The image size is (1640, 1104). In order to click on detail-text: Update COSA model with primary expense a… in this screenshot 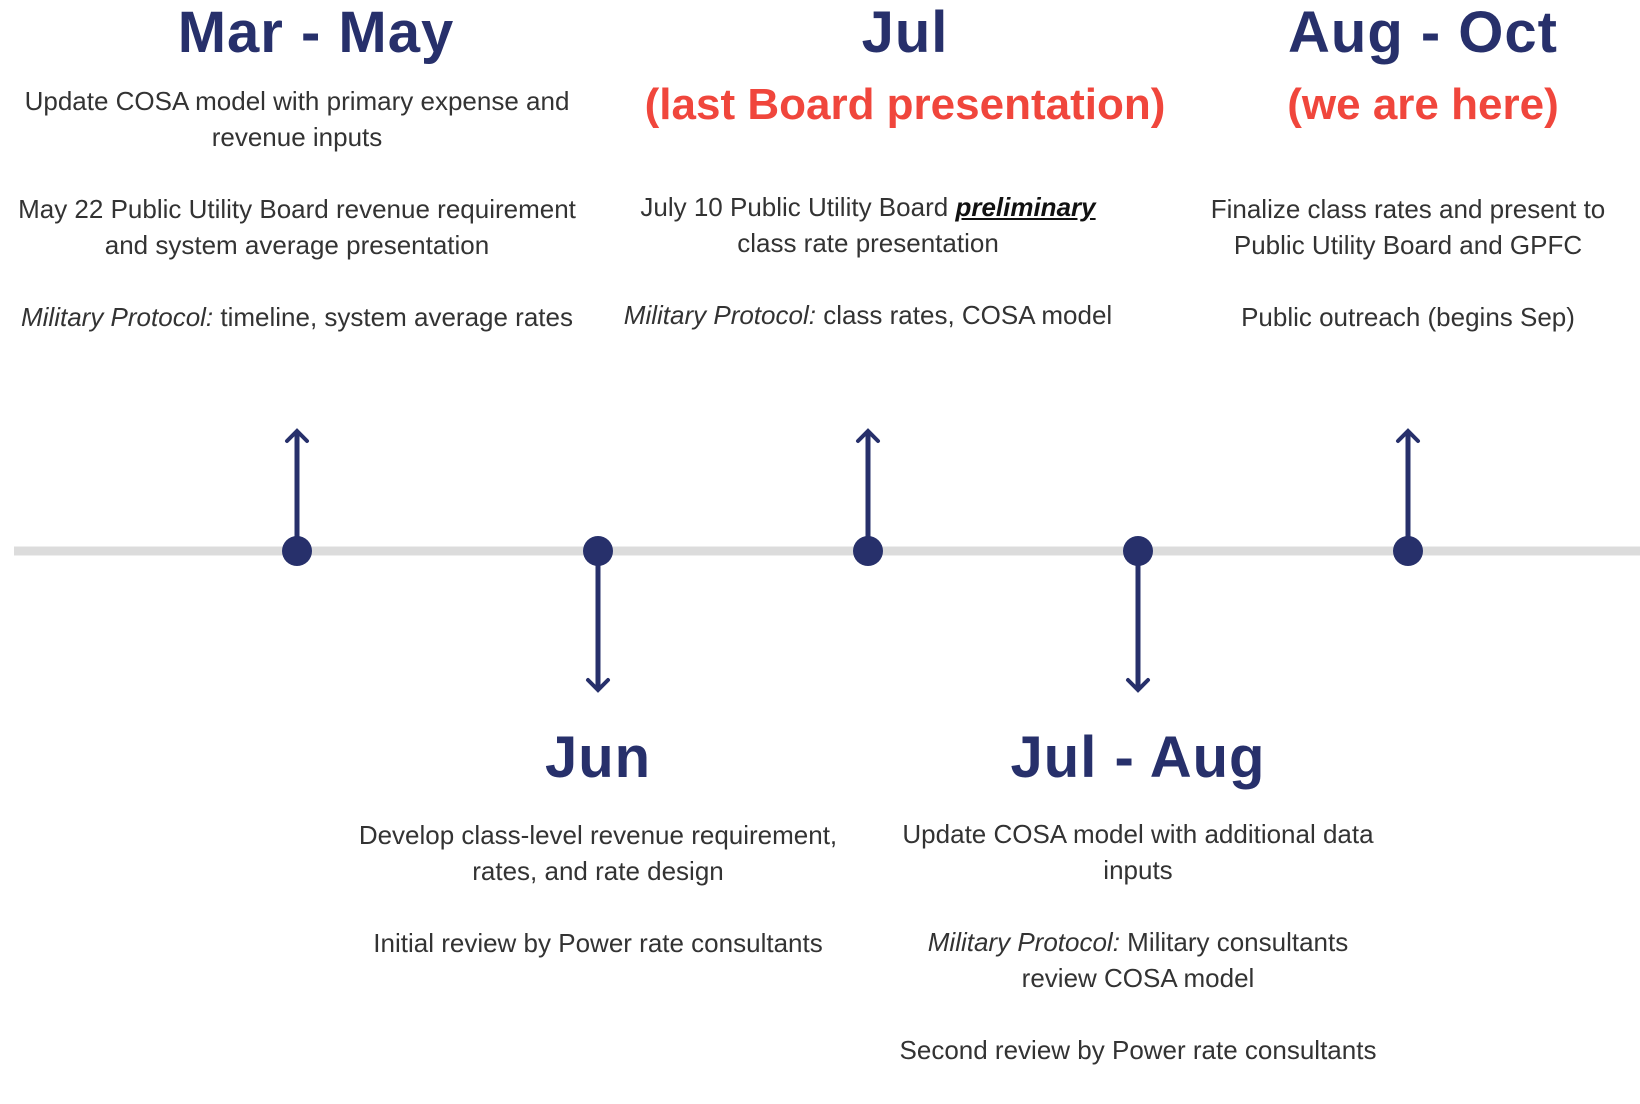, I will do `click(297, 119)`.